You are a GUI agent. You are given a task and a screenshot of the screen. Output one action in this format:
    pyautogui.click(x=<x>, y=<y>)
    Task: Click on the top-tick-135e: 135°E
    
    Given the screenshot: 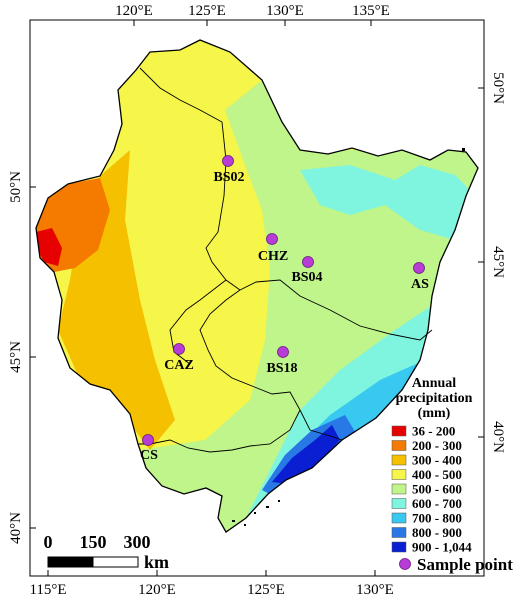 What is the action you would take?
    pyautogui.click(x=371, y=11)
    